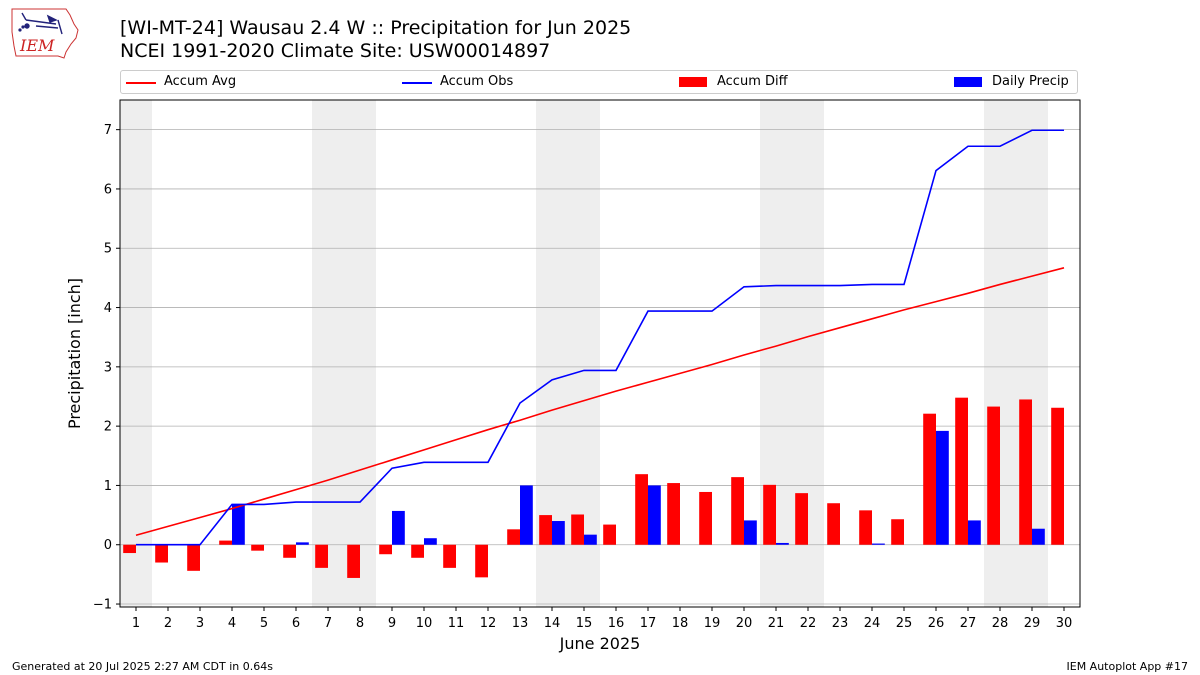  What do you see at coordinates (693, 82) in the screenshot?
I see `legend-swatch-accum-diff` at bounding box center [693, 82].